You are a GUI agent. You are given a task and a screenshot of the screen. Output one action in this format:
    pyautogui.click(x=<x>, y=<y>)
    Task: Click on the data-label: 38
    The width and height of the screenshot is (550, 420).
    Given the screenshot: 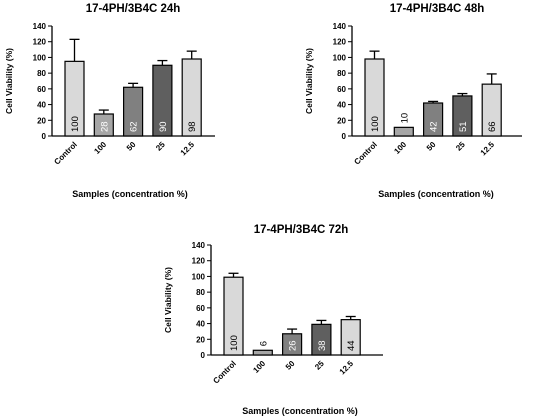 What is the action you would take?
    pyautogui.click(x=322, y=345)
    